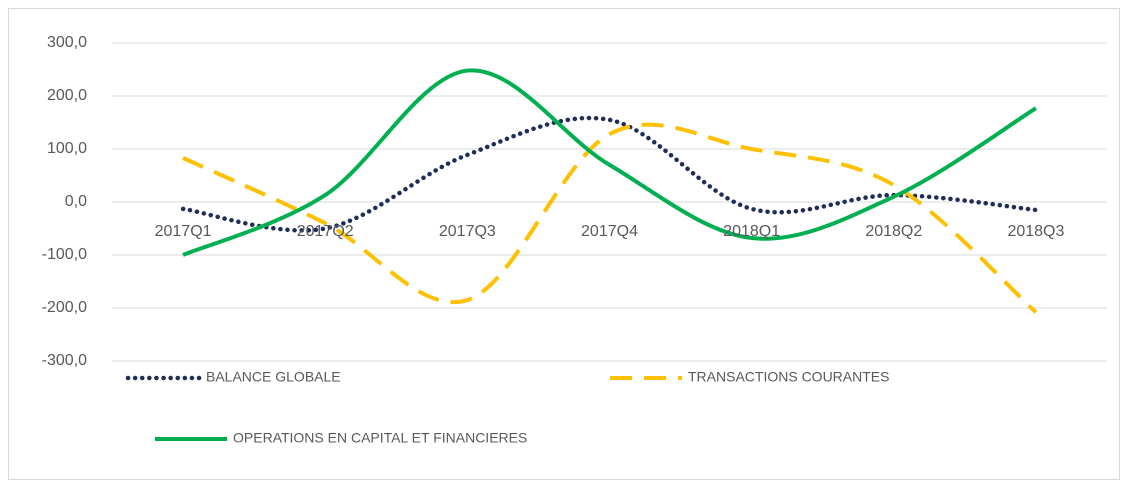  Describe the element at coordinates (76, 201) in the screenshot. I see `y-tick-label: 0,0` at that location.